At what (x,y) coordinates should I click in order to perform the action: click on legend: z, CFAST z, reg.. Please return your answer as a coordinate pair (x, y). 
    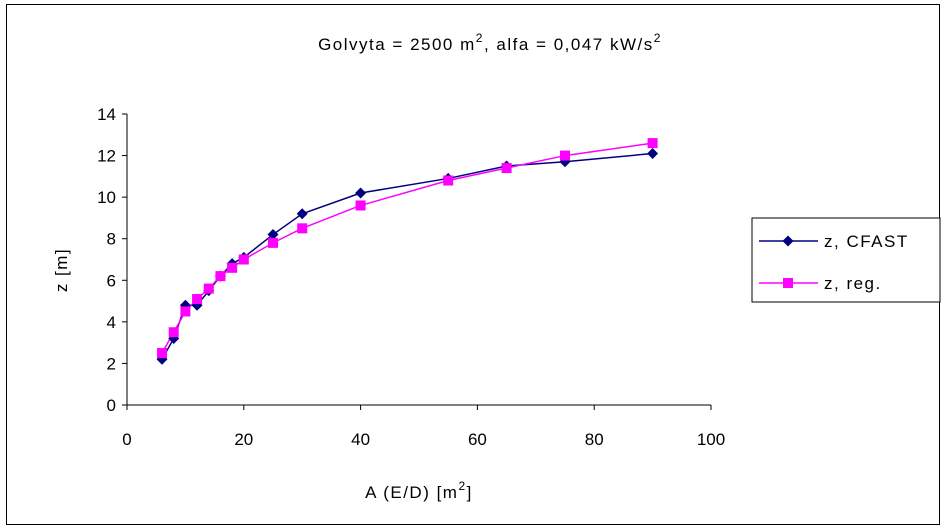
    Looking at the image, I should click on (846, 260).